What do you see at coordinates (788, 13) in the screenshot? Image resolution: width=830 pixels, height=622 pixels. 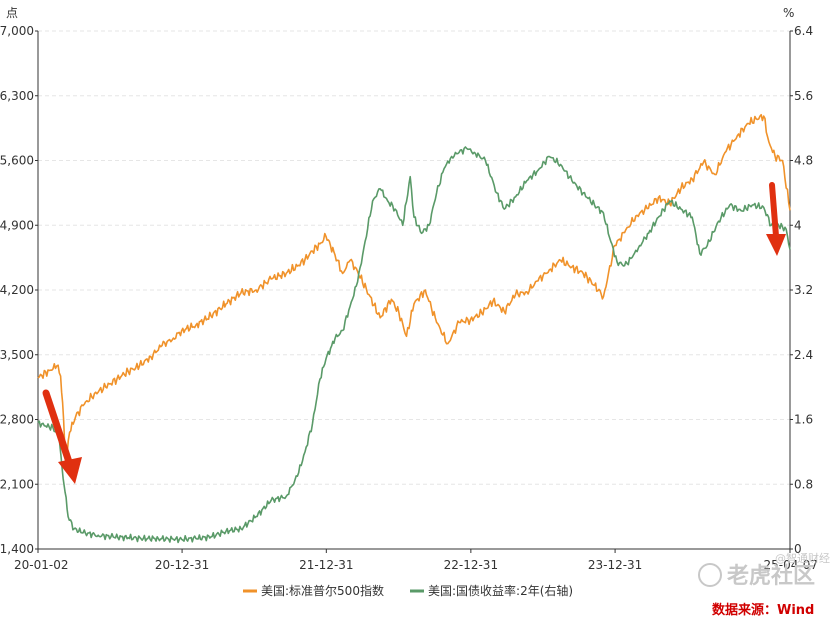 I see `right-axis-unit: %` at bounding box center [788, 13].